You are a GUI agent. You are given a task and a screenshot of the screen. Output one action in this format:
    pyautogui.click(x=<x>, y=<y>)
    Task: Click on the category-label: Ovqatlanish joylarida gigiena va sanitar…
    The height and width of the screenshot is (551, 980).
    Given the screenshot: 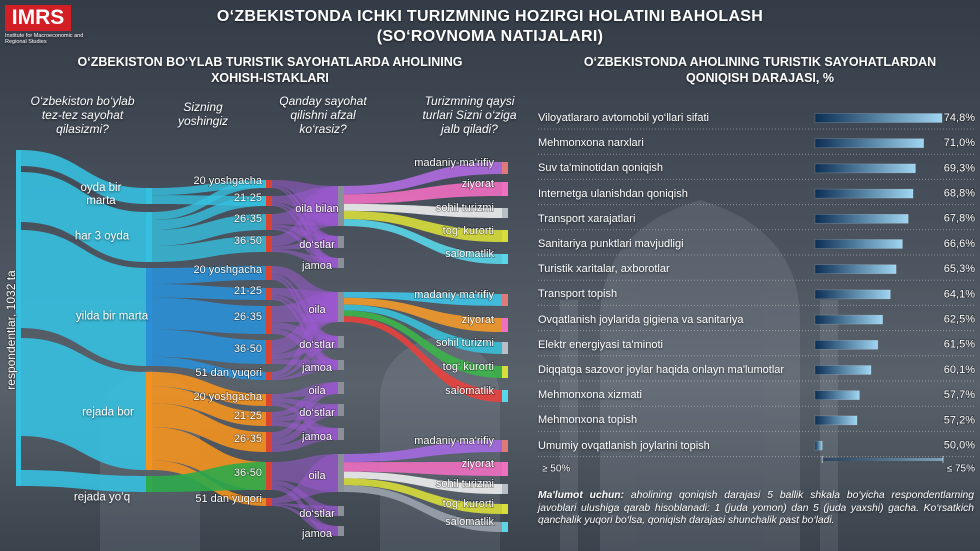 What is the action you would take?
    pyautogui.click(x=641, y=319)
    